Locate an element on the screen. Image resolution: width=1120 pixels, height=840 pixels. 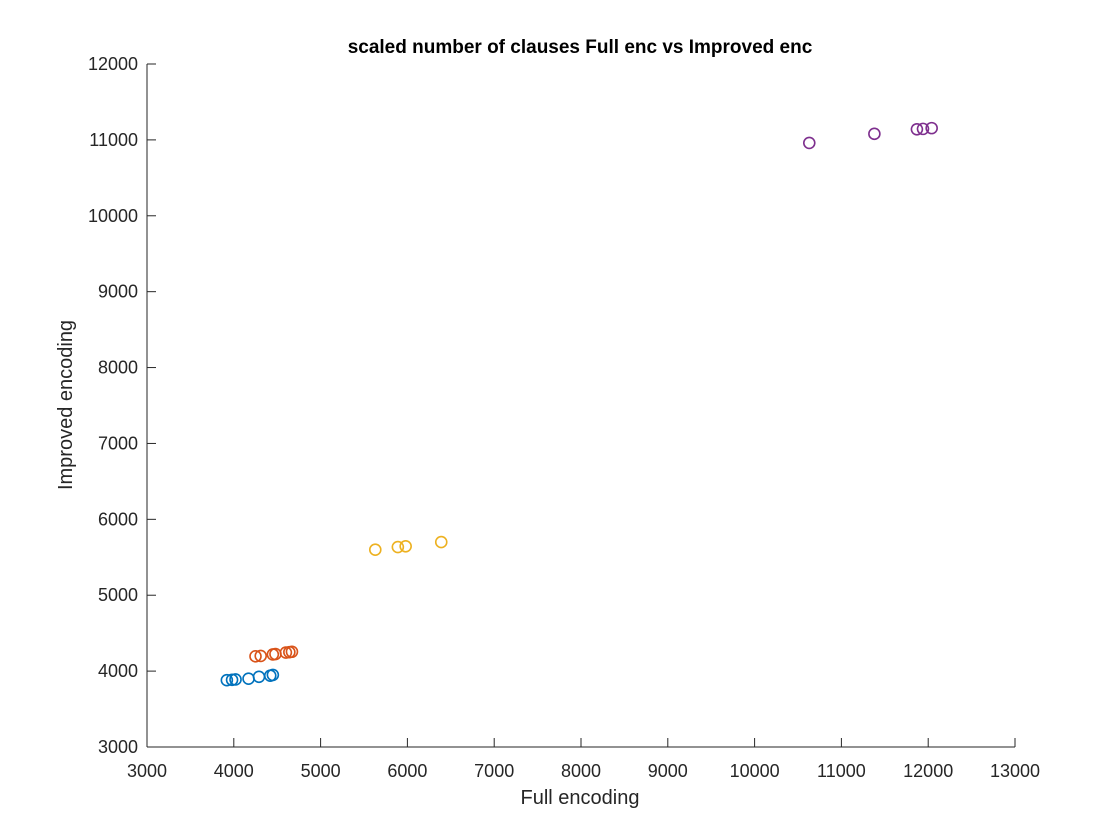
x-tick-label: 5000 is located at coordinates (321, 771).